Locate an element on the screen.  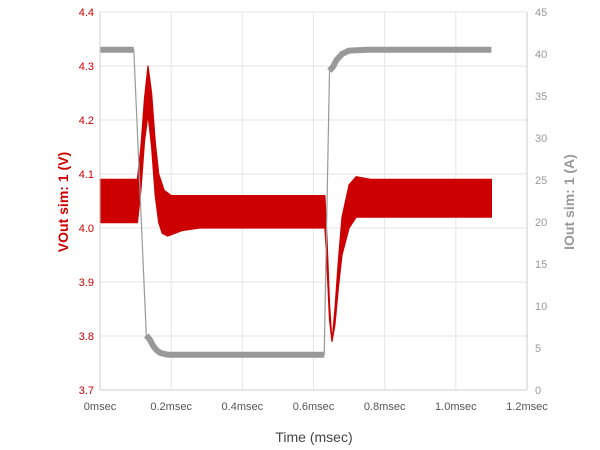
left-y-tick-label: 3.8 is located at coordinates (86, 337).